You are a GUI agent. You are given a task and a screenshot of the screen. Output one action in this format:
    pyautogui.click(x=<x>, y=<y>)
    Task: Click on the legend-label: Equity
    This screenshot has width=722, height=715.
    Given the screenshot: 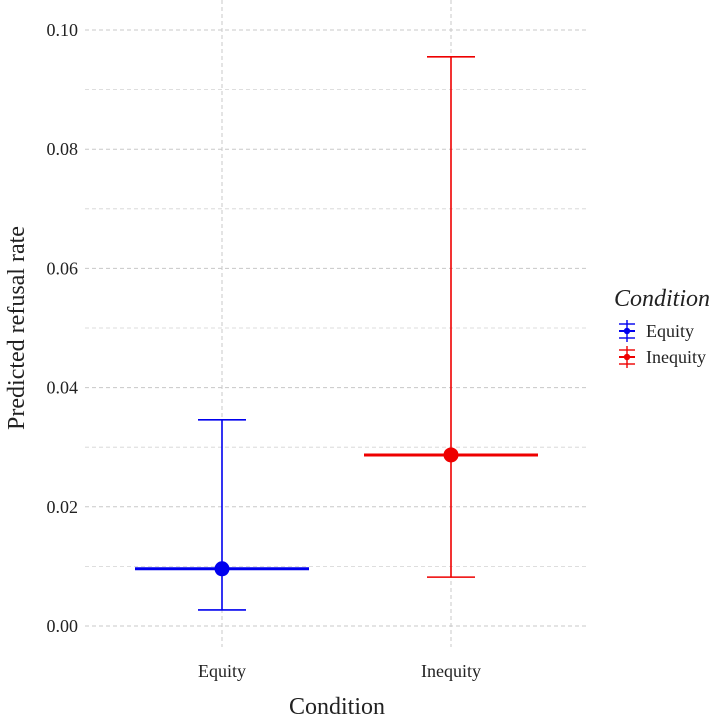 What is the action you would take?
    pyautogui.click(x=670, y=331)
    